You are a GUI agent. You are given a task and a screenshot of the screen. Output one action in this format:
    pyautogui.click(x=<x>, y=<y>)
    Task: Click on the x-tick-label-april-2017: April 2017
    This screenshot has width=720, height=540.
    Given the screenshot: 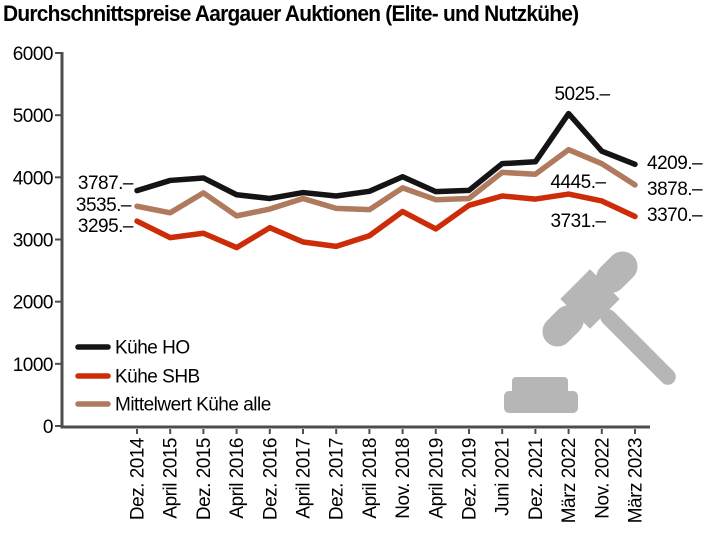 What is the action you would take?
    pyautogui.click(x=304, y=478)
    